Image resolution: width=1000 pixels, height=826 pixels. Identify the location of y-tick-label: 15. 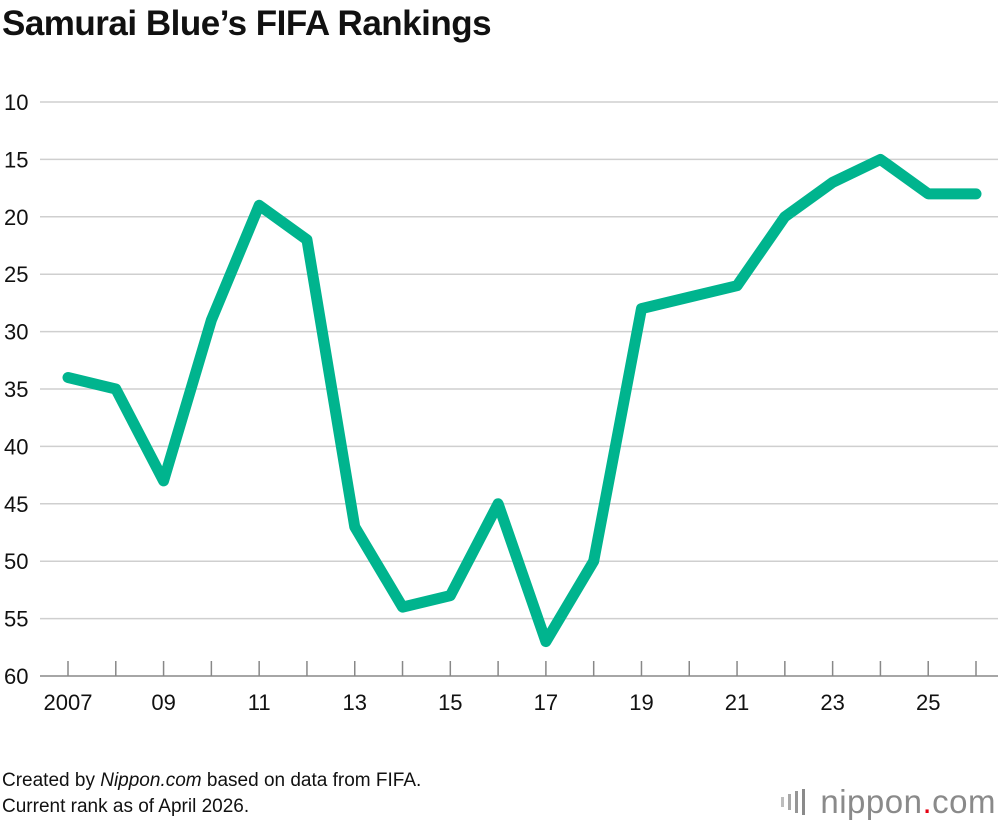
(16, 159).